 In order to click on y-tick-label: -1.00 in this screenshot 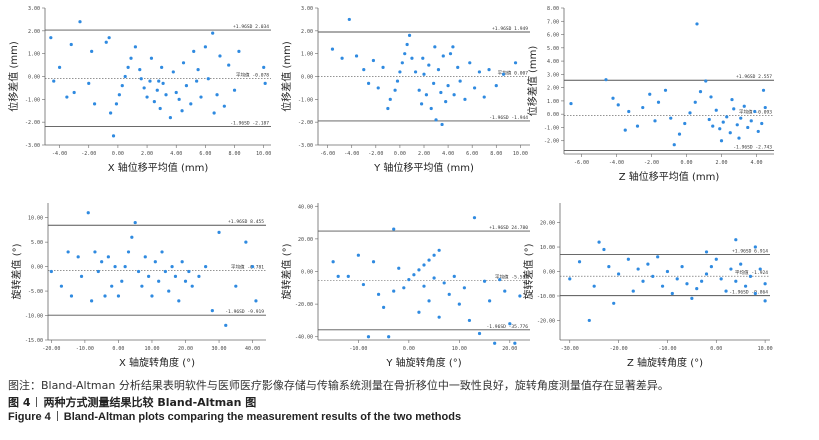, I will do `click(551, 128)`.